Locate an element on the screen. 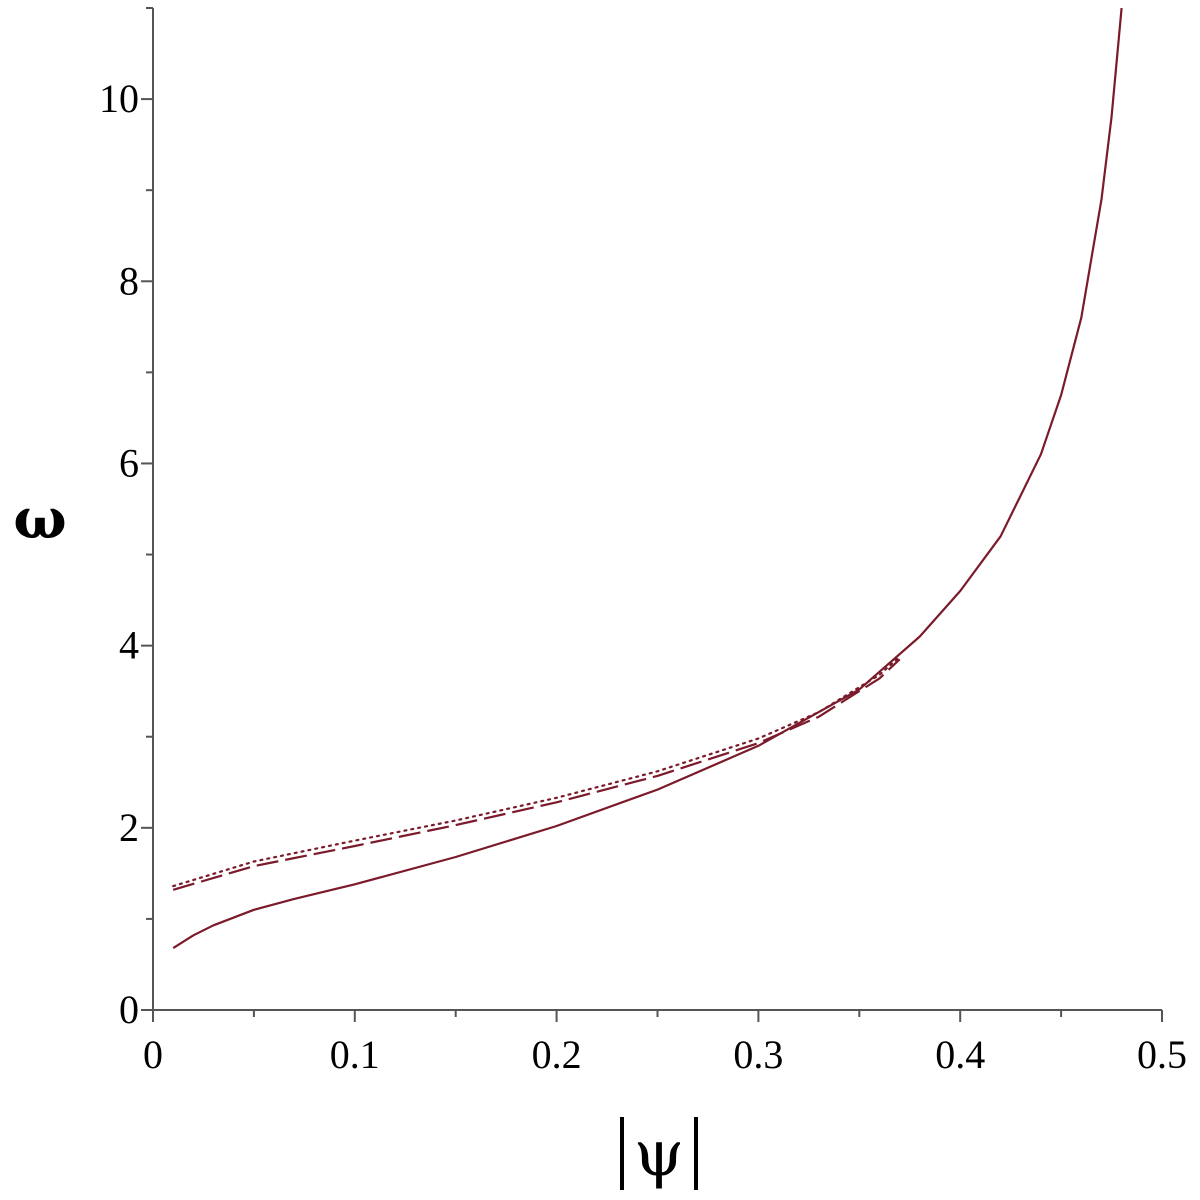 The height and width of the screenshot is (1200, 1200). x-tick-label: 0.1 is located at coordinates (355, 1054).